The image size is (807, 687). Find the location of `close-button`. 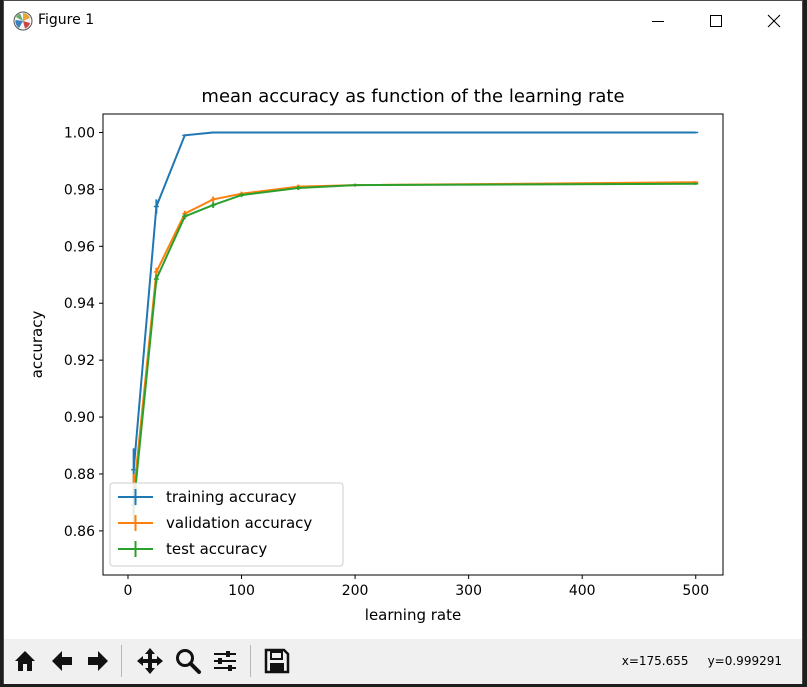

close-button is located at coordinates (774, 21).